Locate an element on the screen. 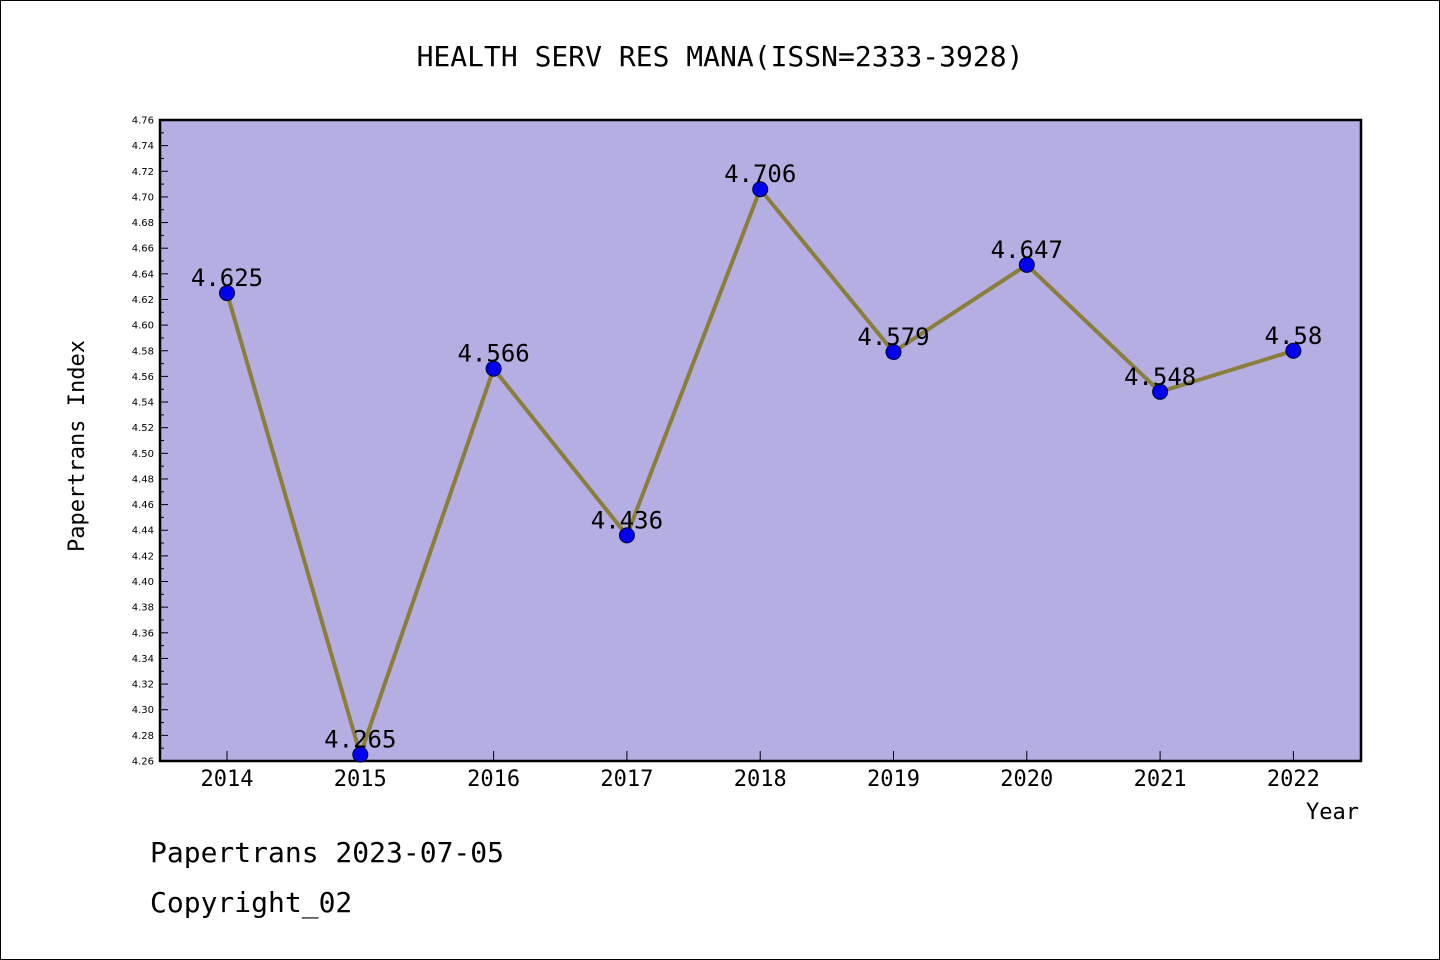  x-tick-label: 2022 is located at coordinates (1293, 779).